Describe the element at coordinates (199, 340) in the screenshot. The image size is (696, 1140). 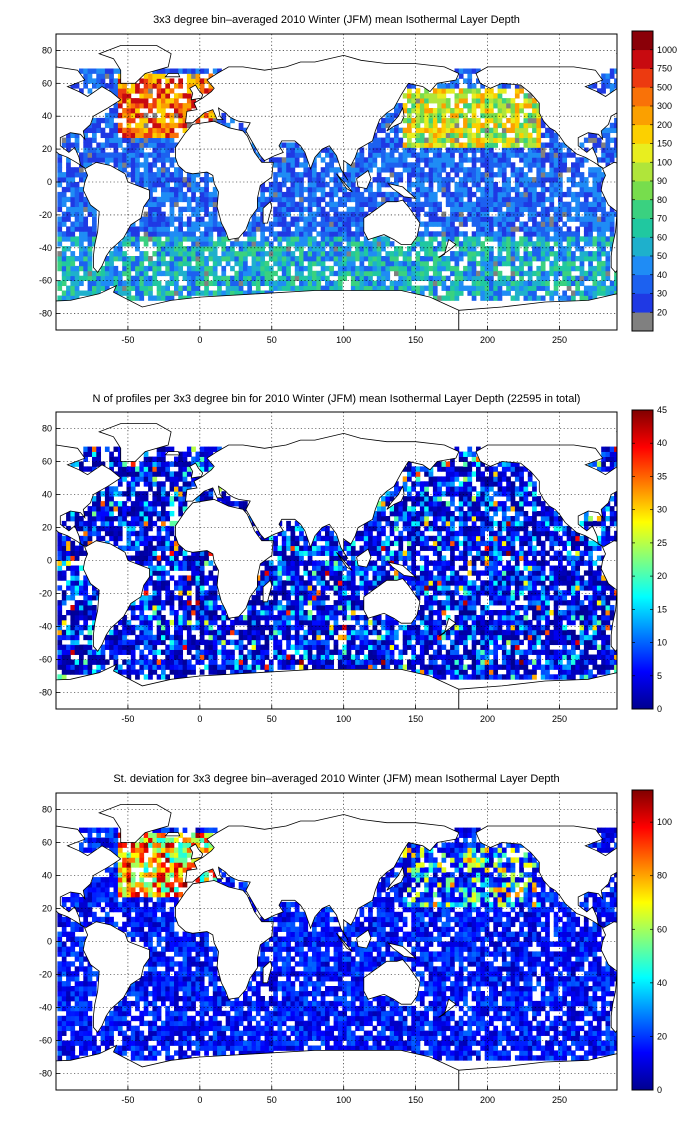
I see `lon-tick-label: 0` at that location.